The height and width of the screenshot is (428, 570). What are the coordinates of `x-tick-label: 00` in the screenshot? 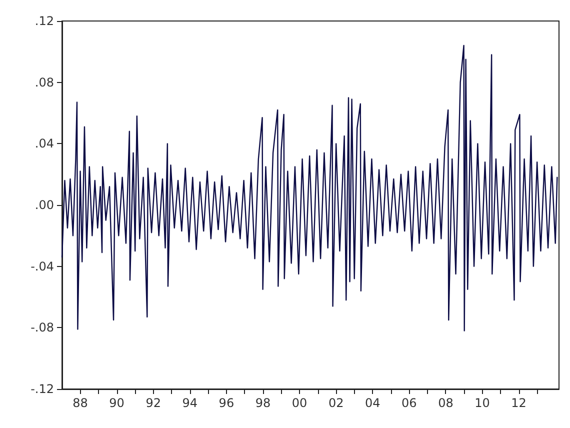 It's located at (300, 403).